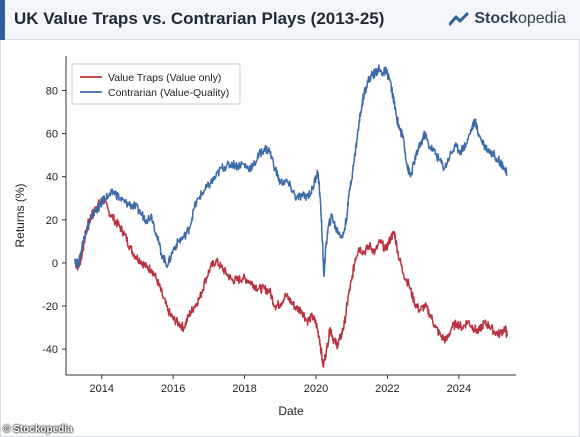 The width and height of the screenshot is (580, 437). Describe the element at coordinates (173, 389) in the screenshot. I see `x-tick-label: 2016` at that location.